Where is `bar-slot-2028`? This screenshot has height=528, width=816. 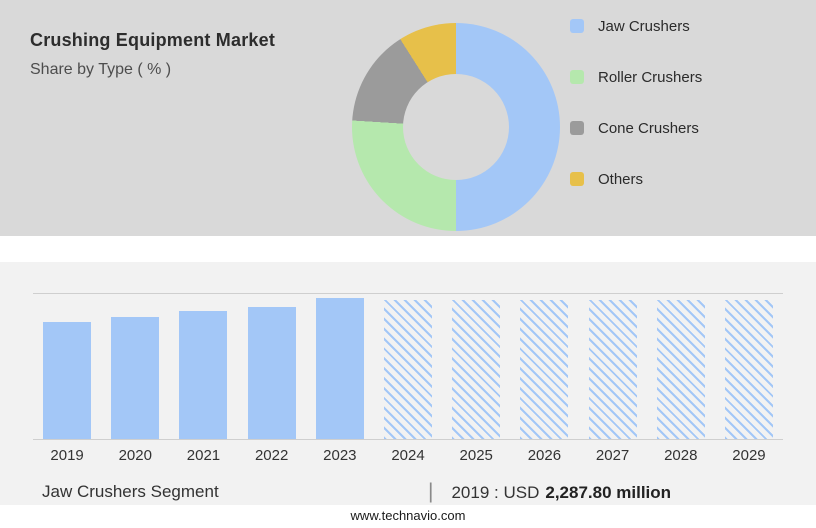
bar-slot-2028 is located at coordinates (681, 366).